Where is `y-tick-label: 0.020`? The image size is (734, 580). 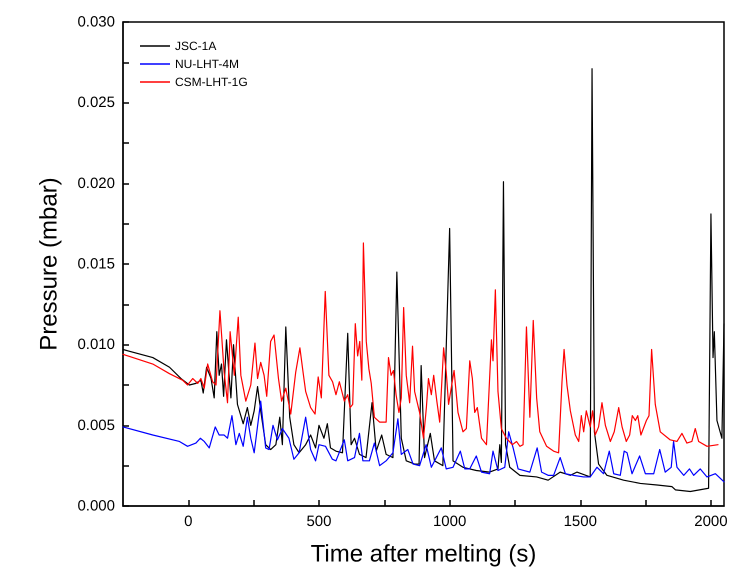
y-tick-label: 0.020 is located at coordinates (96, 183).